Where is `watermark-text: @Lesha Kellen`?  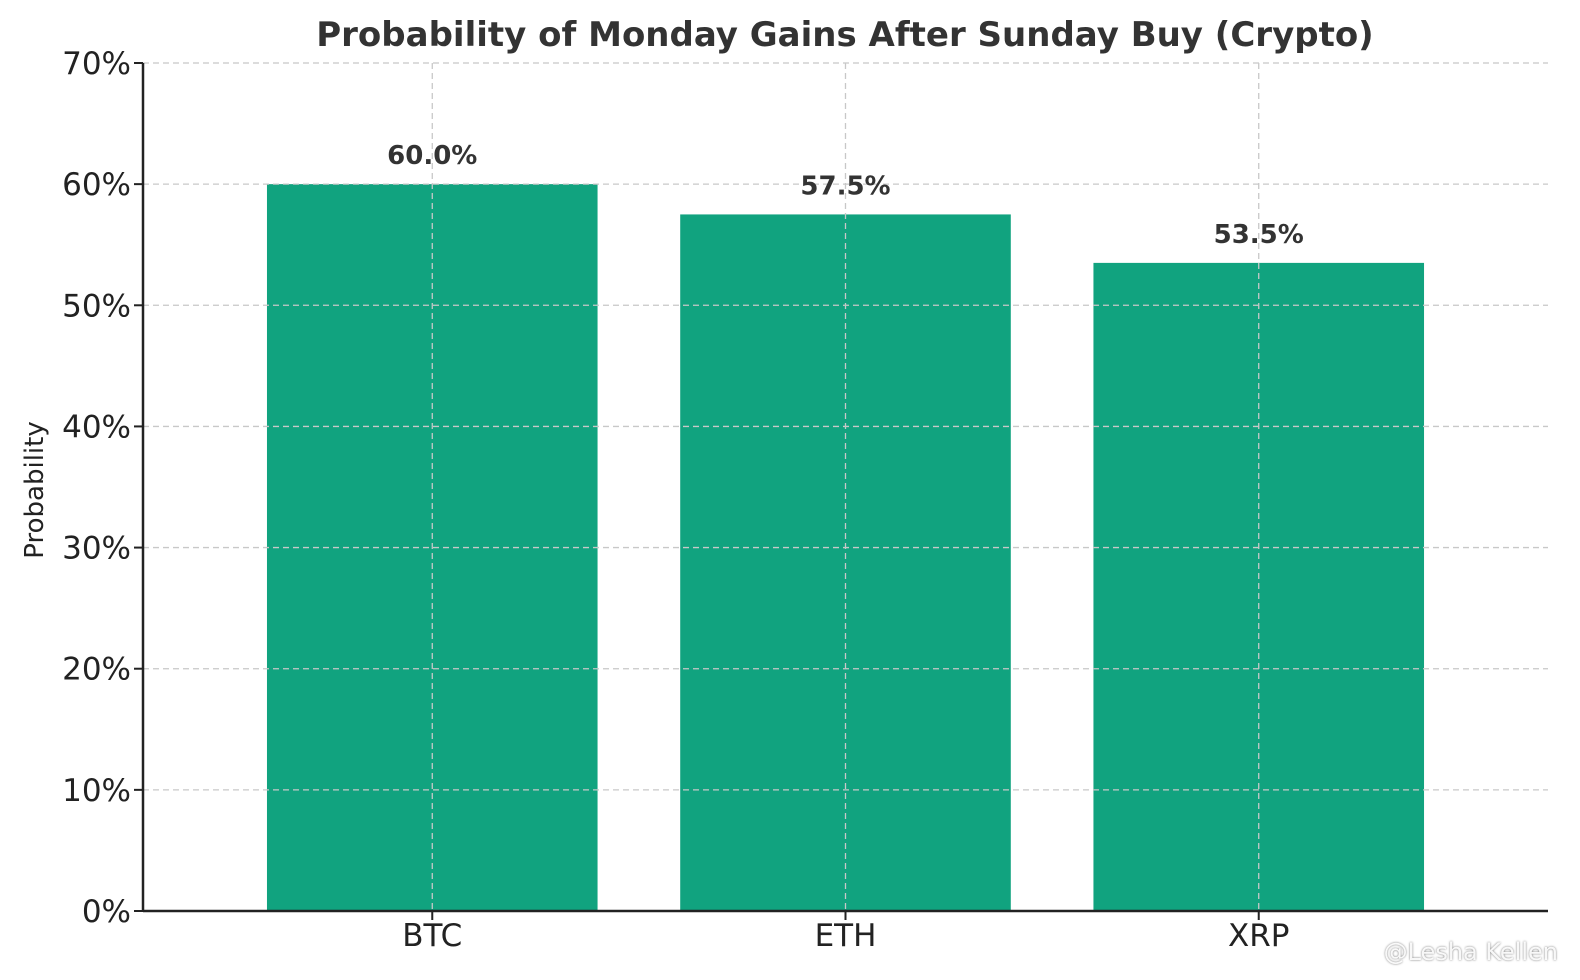 watermark-text: @Lesha Kellen is located at coordinates (1470, 952).